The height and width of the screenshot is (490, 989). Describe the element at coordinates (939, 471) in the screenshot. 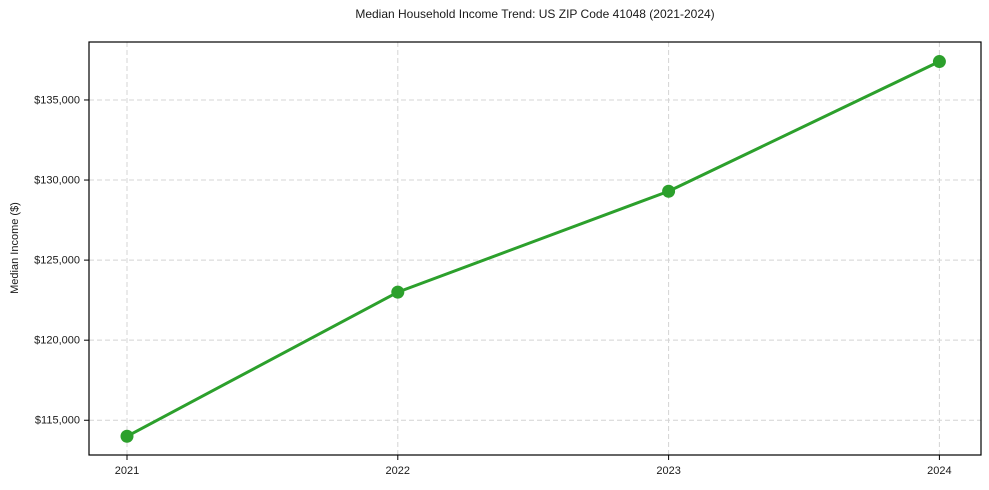

I see `x-tick-label: 2024` at that location.